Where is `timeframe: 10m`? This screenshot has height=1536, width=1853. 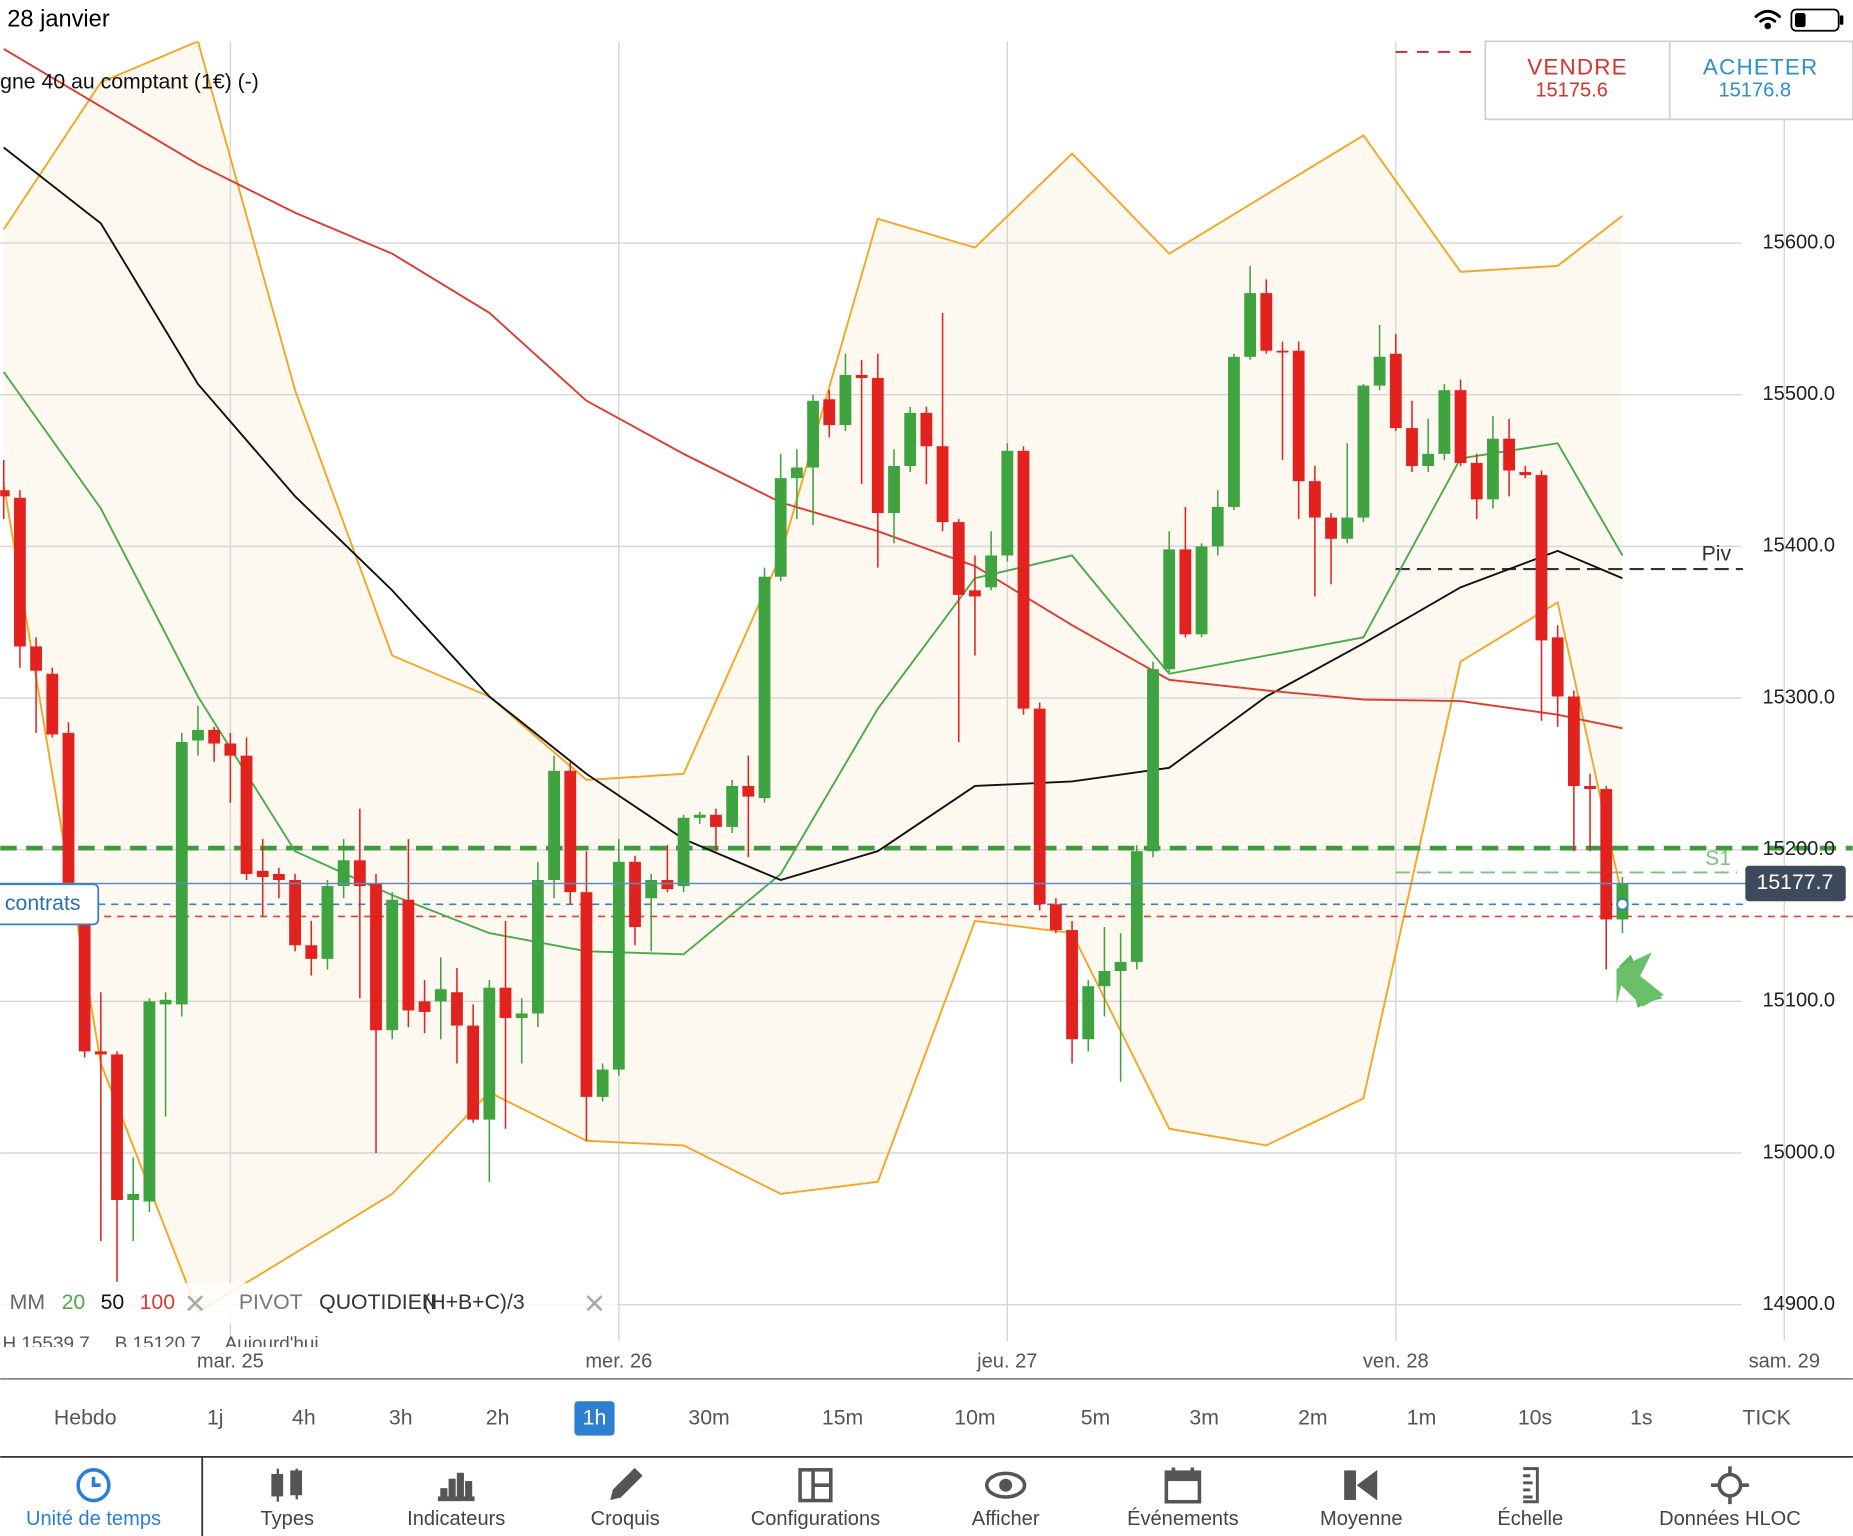
timeframe: 10m is located at coordinates (974, 1418).